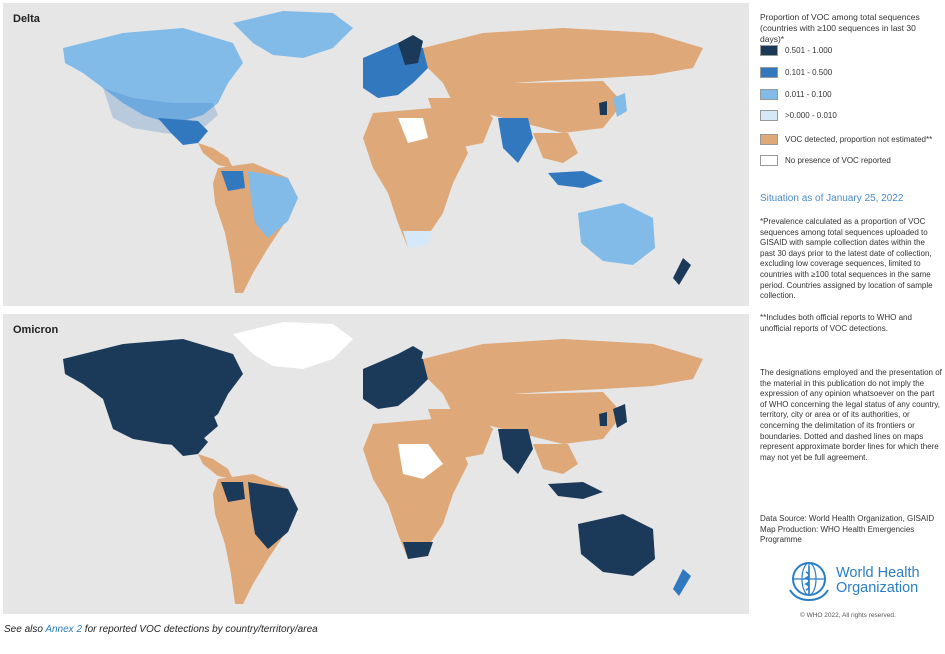 The width and height of the screenshot is (945, 654). Describe the element at coordinates (832, 198) in the screenshot. I see `situation-date: Situation as of January 25, 2022` at that location.